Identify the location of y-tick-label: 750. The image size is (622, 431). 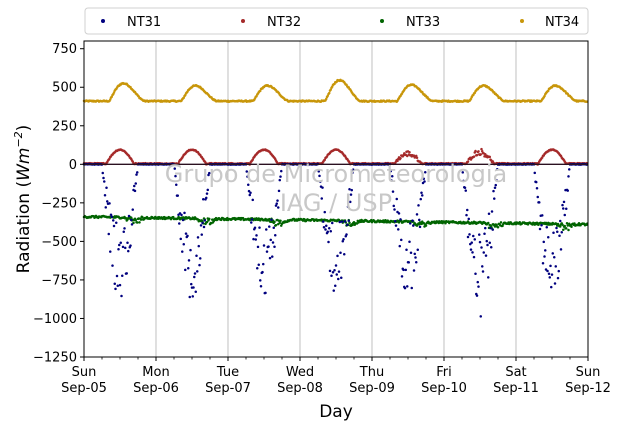
(64, 49).